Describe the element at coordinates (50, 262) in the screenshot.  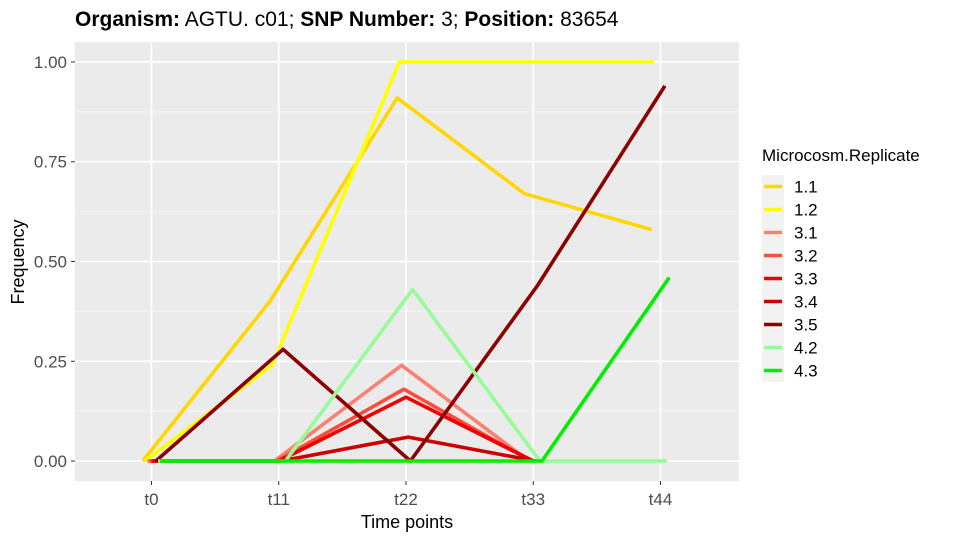
I see `y-tick-label: 0.50` at that location.